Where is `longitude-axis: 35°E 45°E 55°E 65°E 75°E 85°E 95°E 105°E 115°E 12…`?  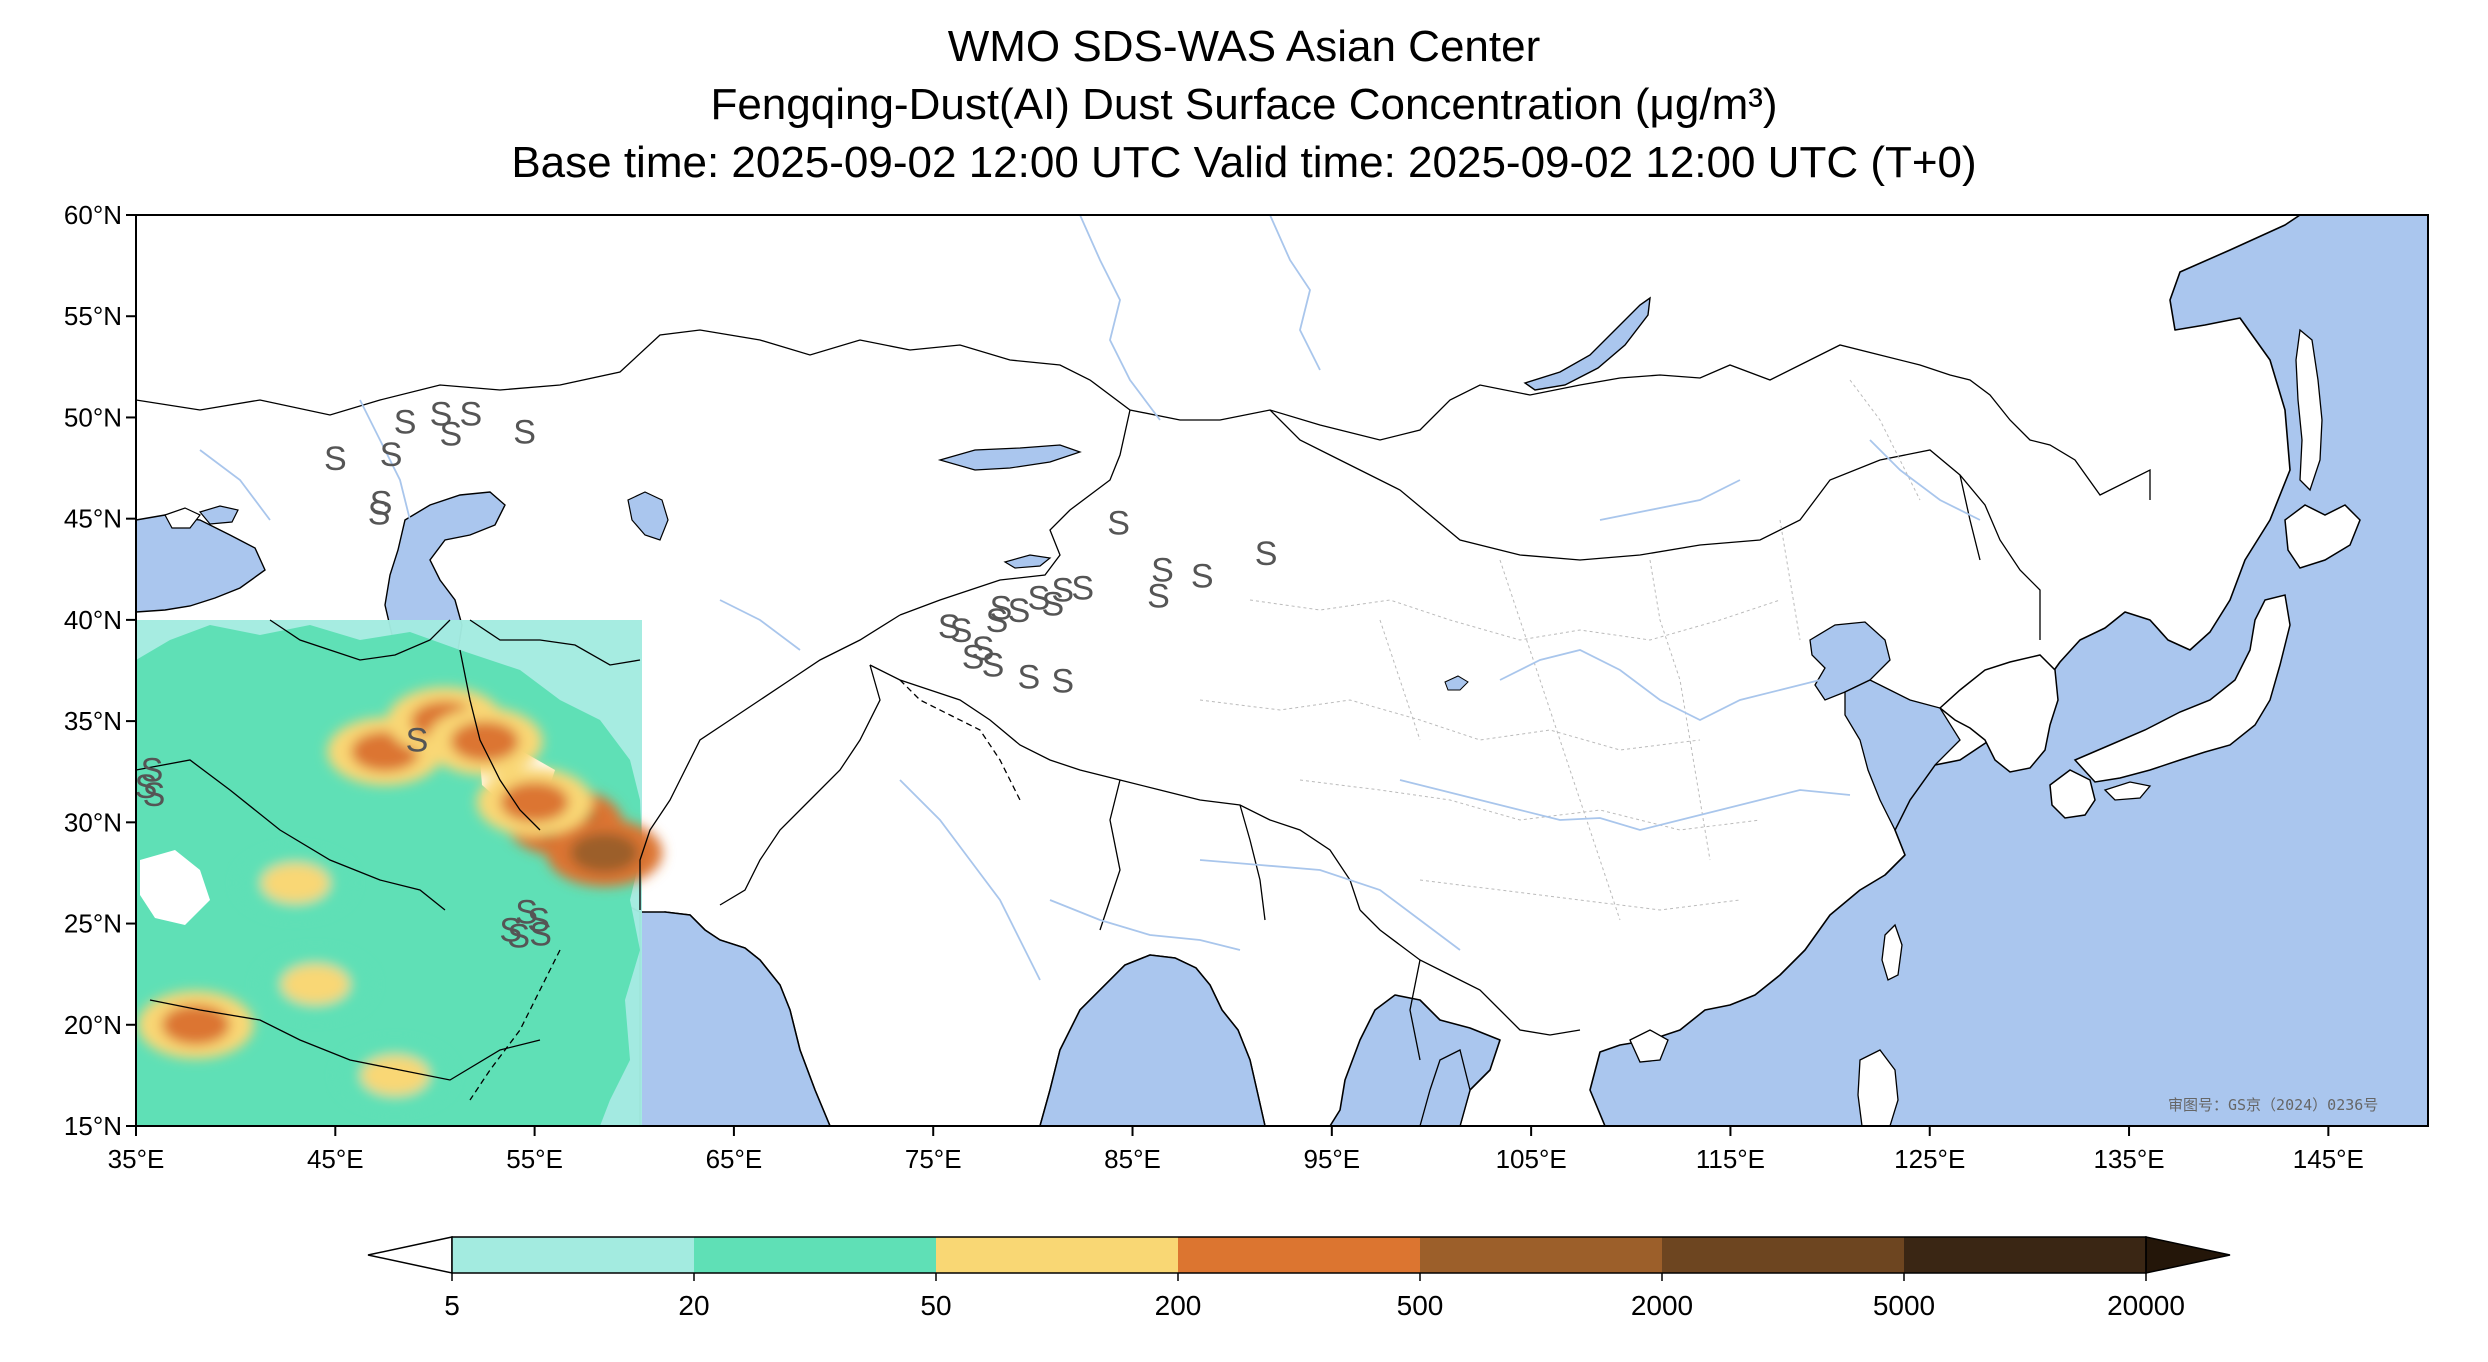 longitude-axis: 35°E 45°E 55°E 65°E 75°E 85°E 95°E 105°E 115°E 12… is located at coordinates (1236, 1150).